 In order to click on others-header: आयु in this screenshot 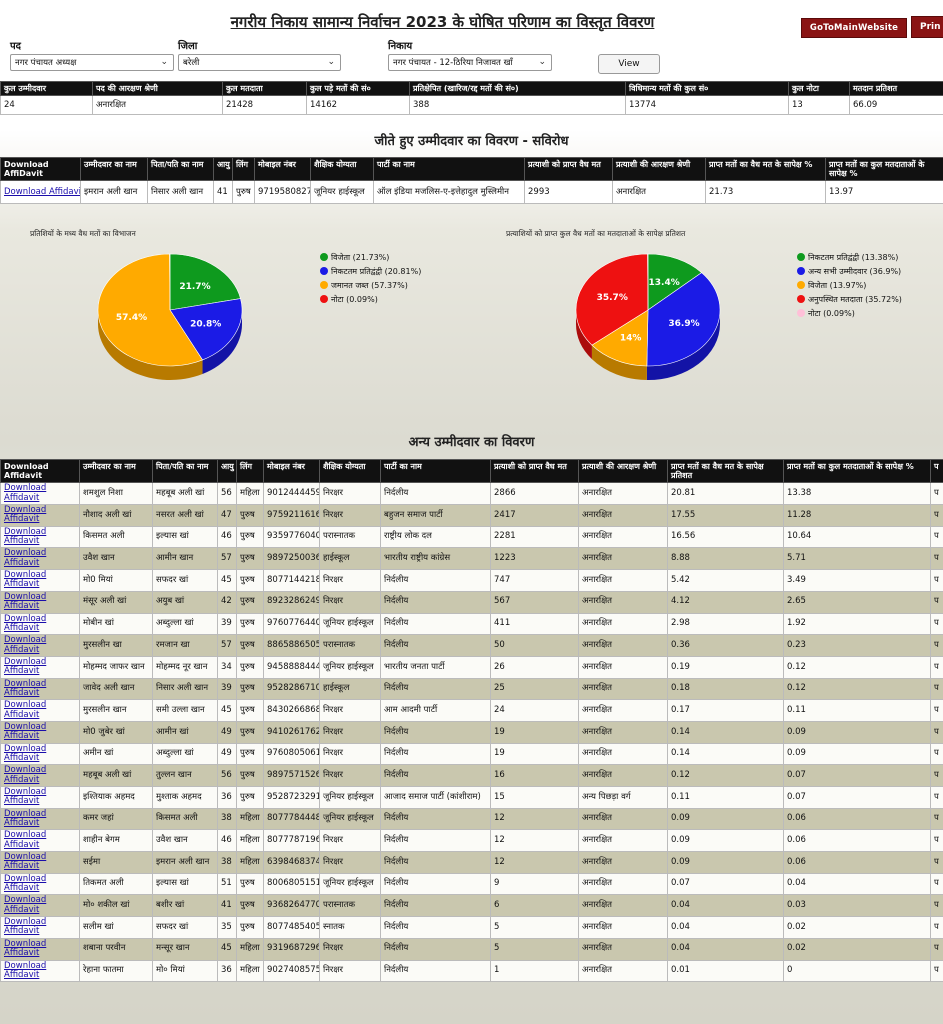, I will do `click(227, 471)`.